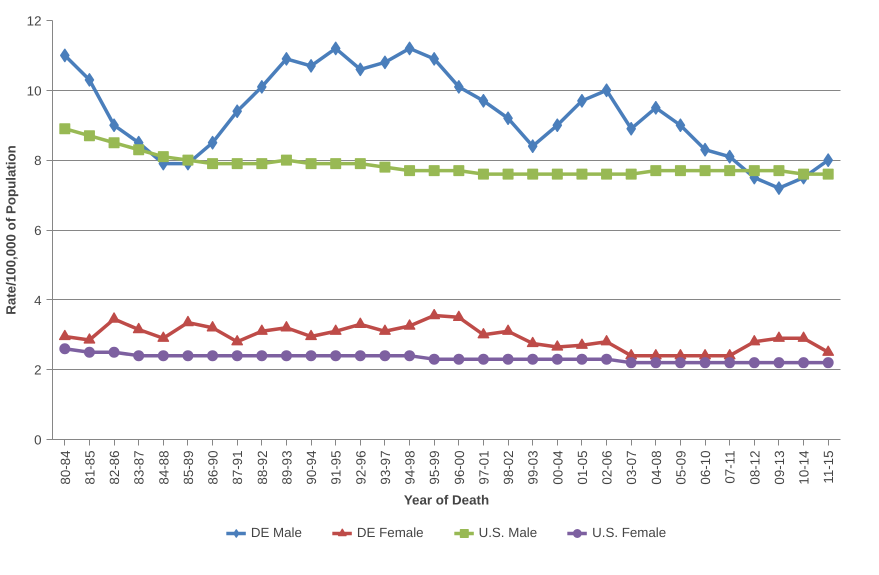  I want to click on x-tick-label: 08-12, so click(754, 467).